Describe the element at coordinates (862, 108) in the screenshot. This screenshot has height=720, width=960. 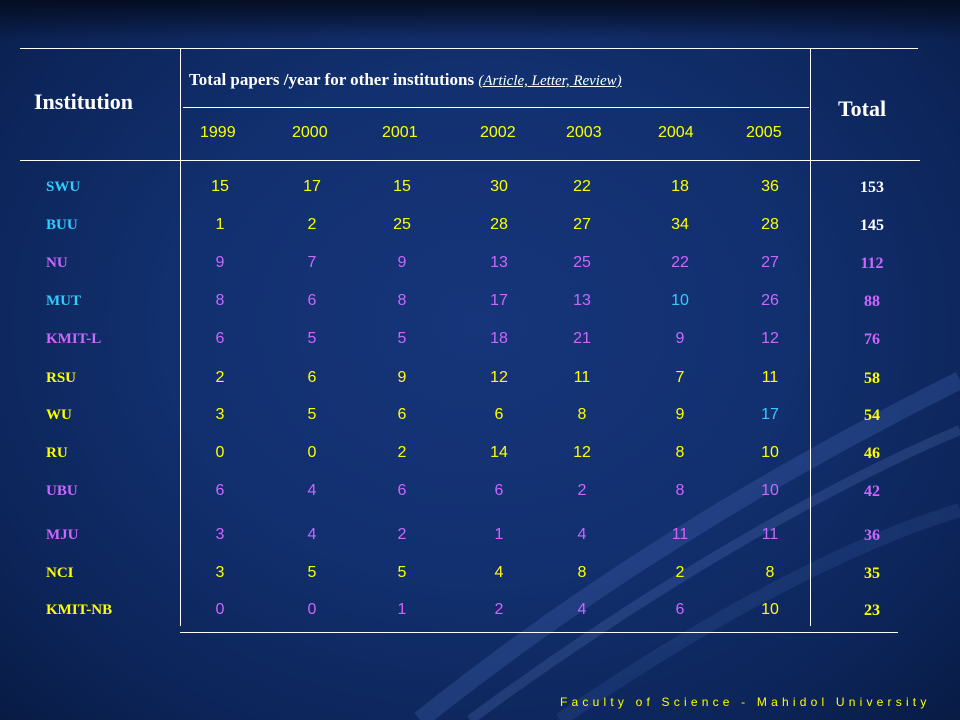
I see `total-header: Total` at that location.